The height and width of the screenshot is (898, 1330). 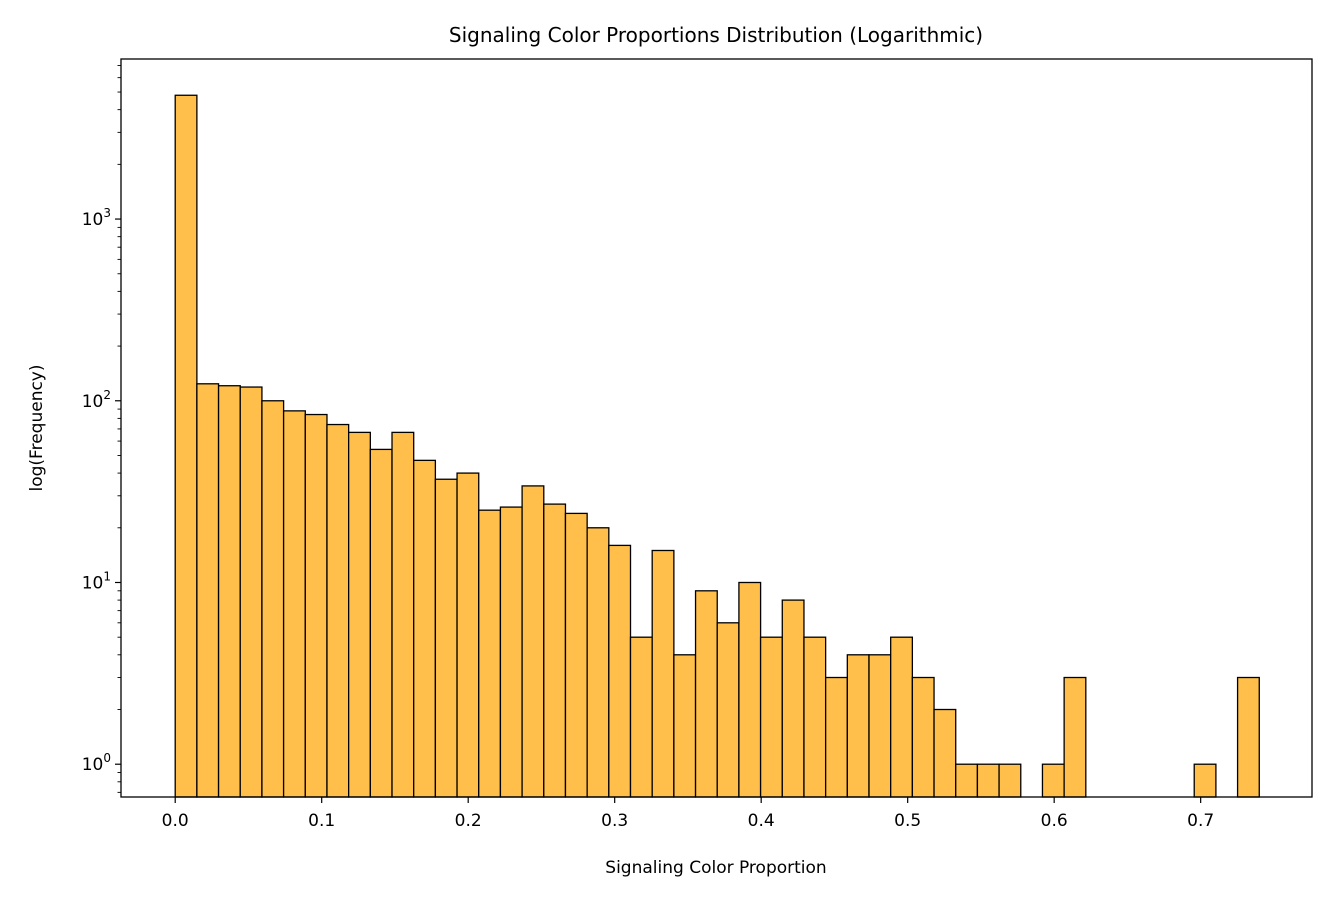 What do you see at coordinates (175, 821) in the screenshot?
I see `x-tick-label: 0.0` at bounding box center [175, 821].